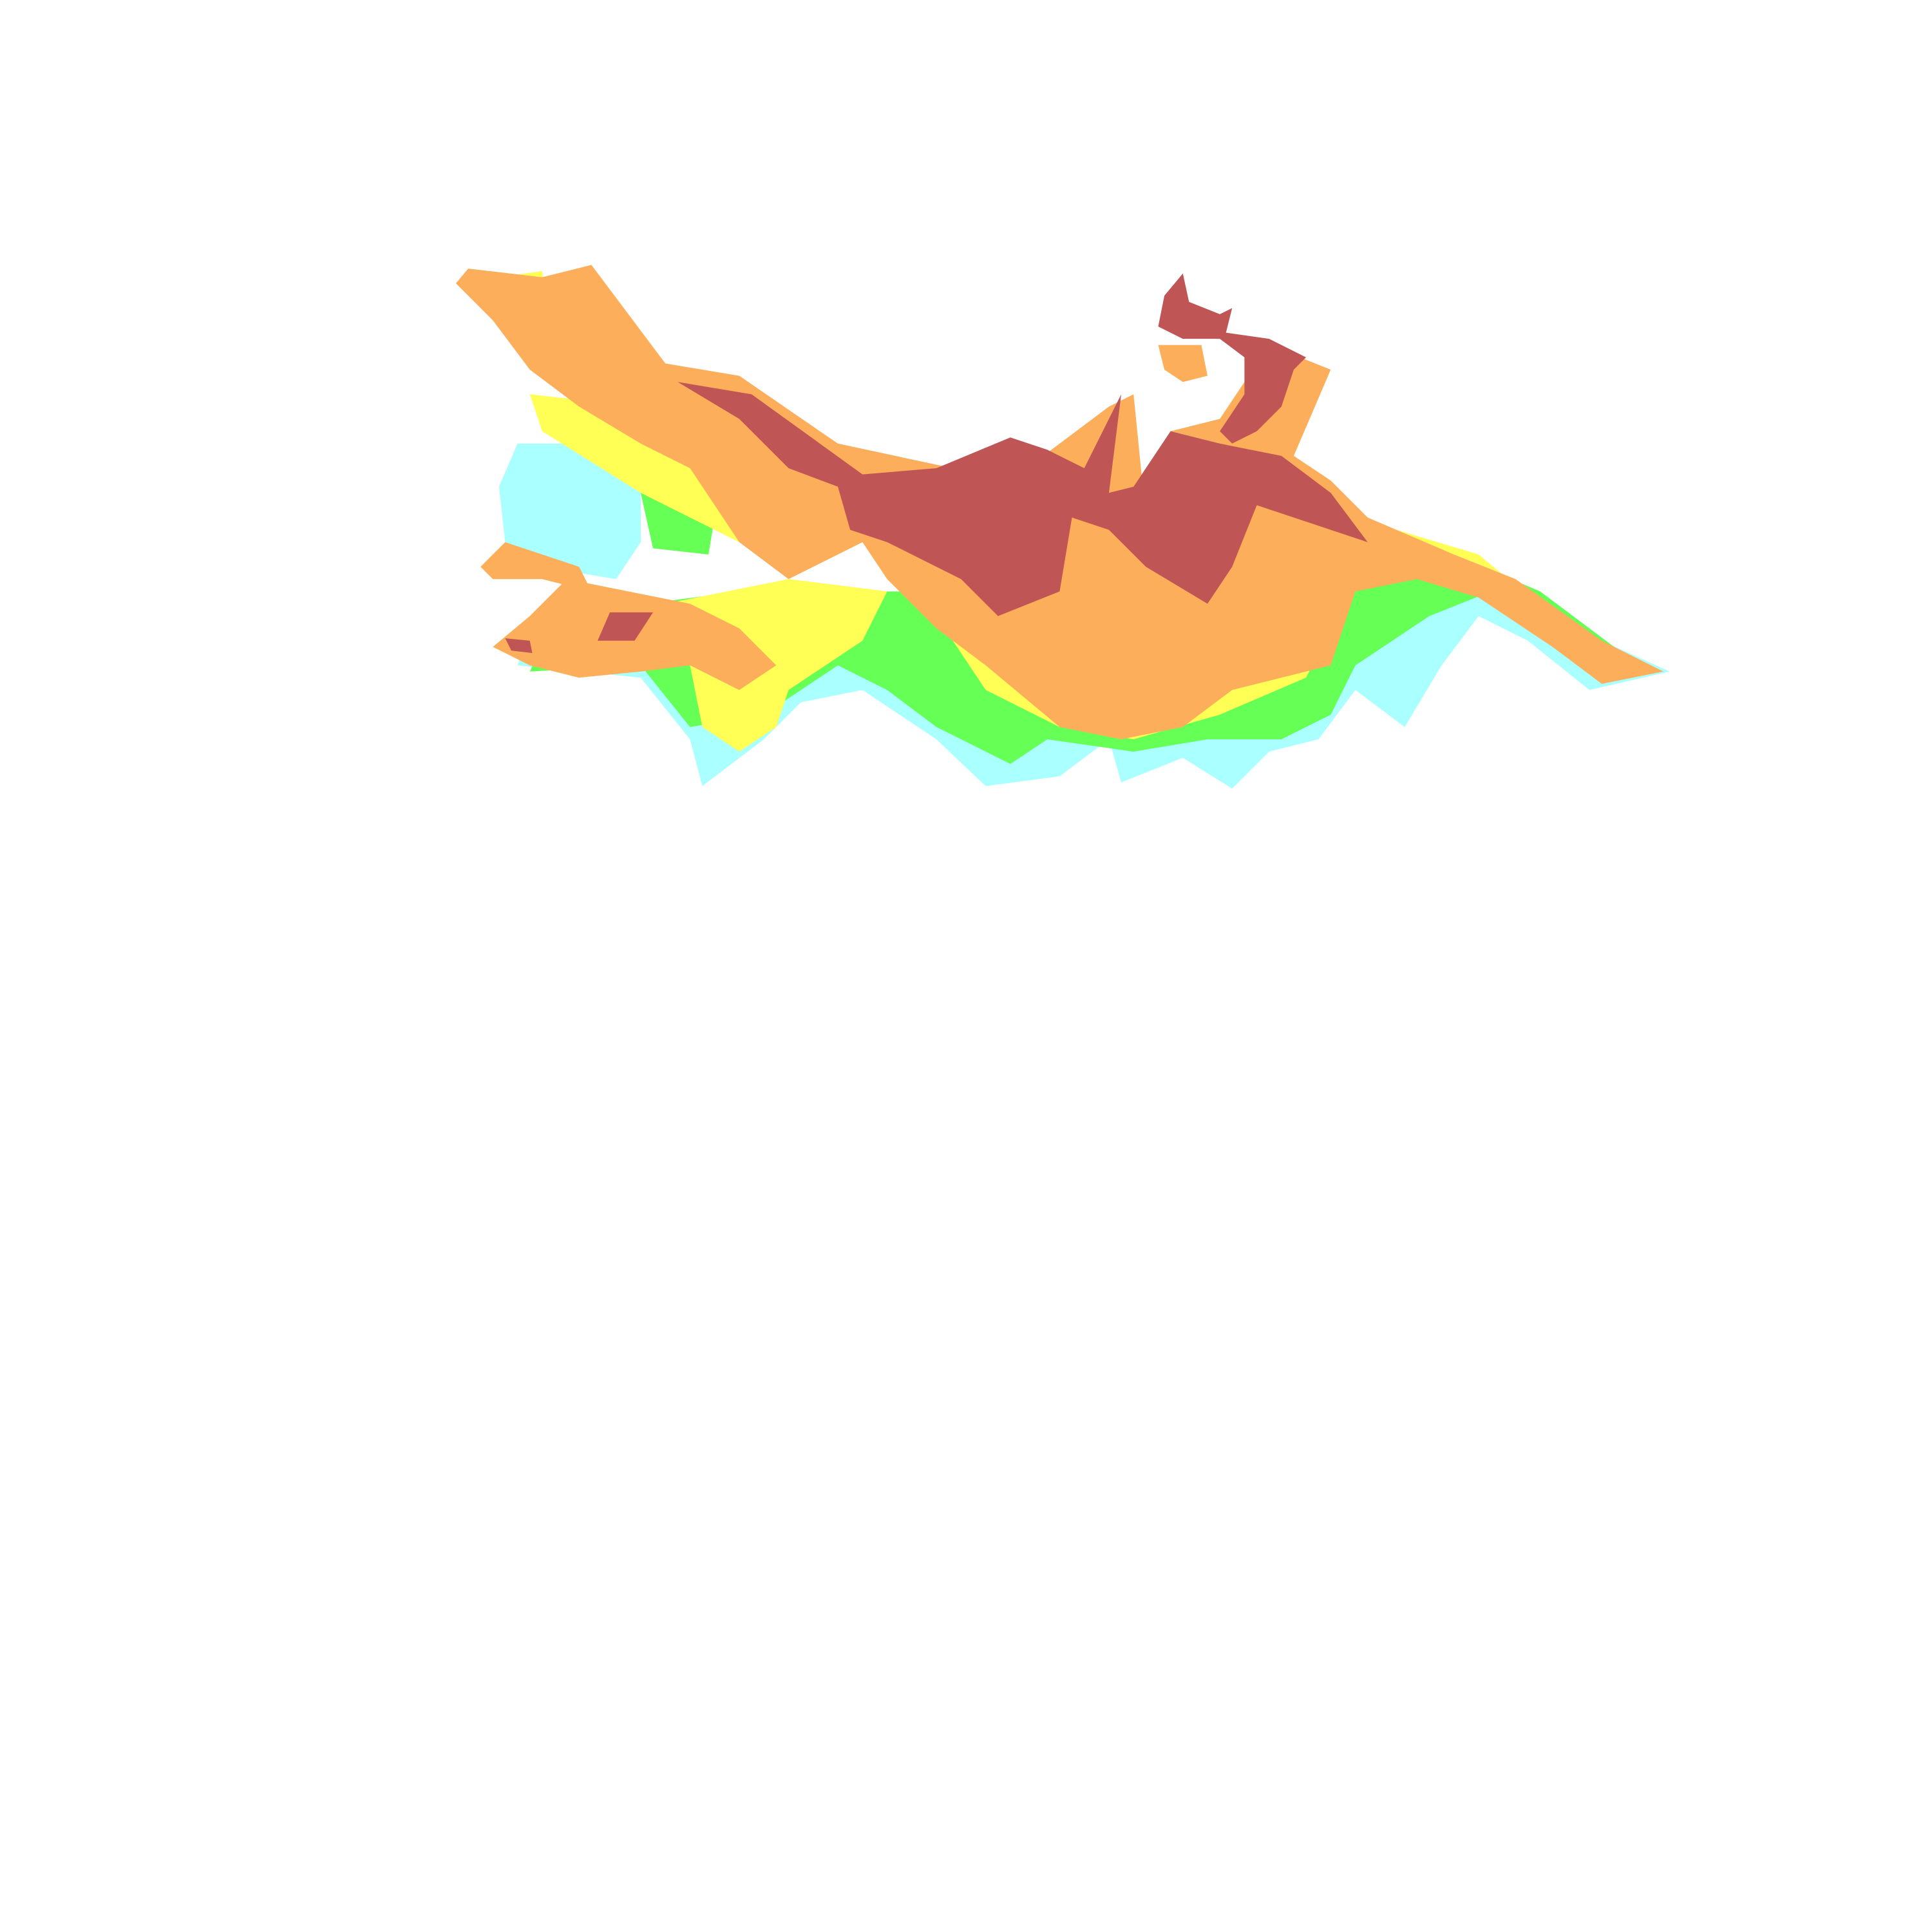  Describe the element at coordinates (678, 523) in the screenshot. I see `green-zone-west` at that location.